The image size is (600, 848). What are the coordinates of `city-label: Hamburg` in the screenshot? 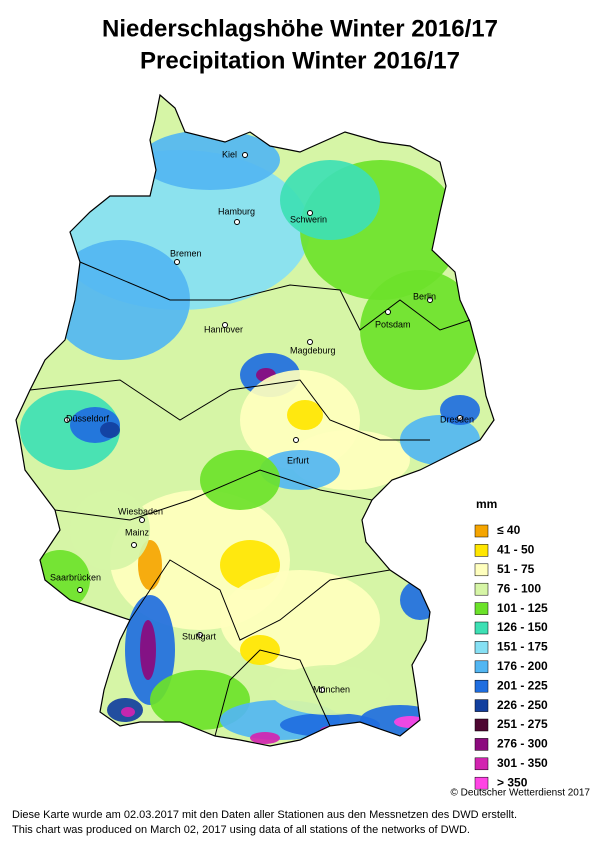 It's located at (236, 211).